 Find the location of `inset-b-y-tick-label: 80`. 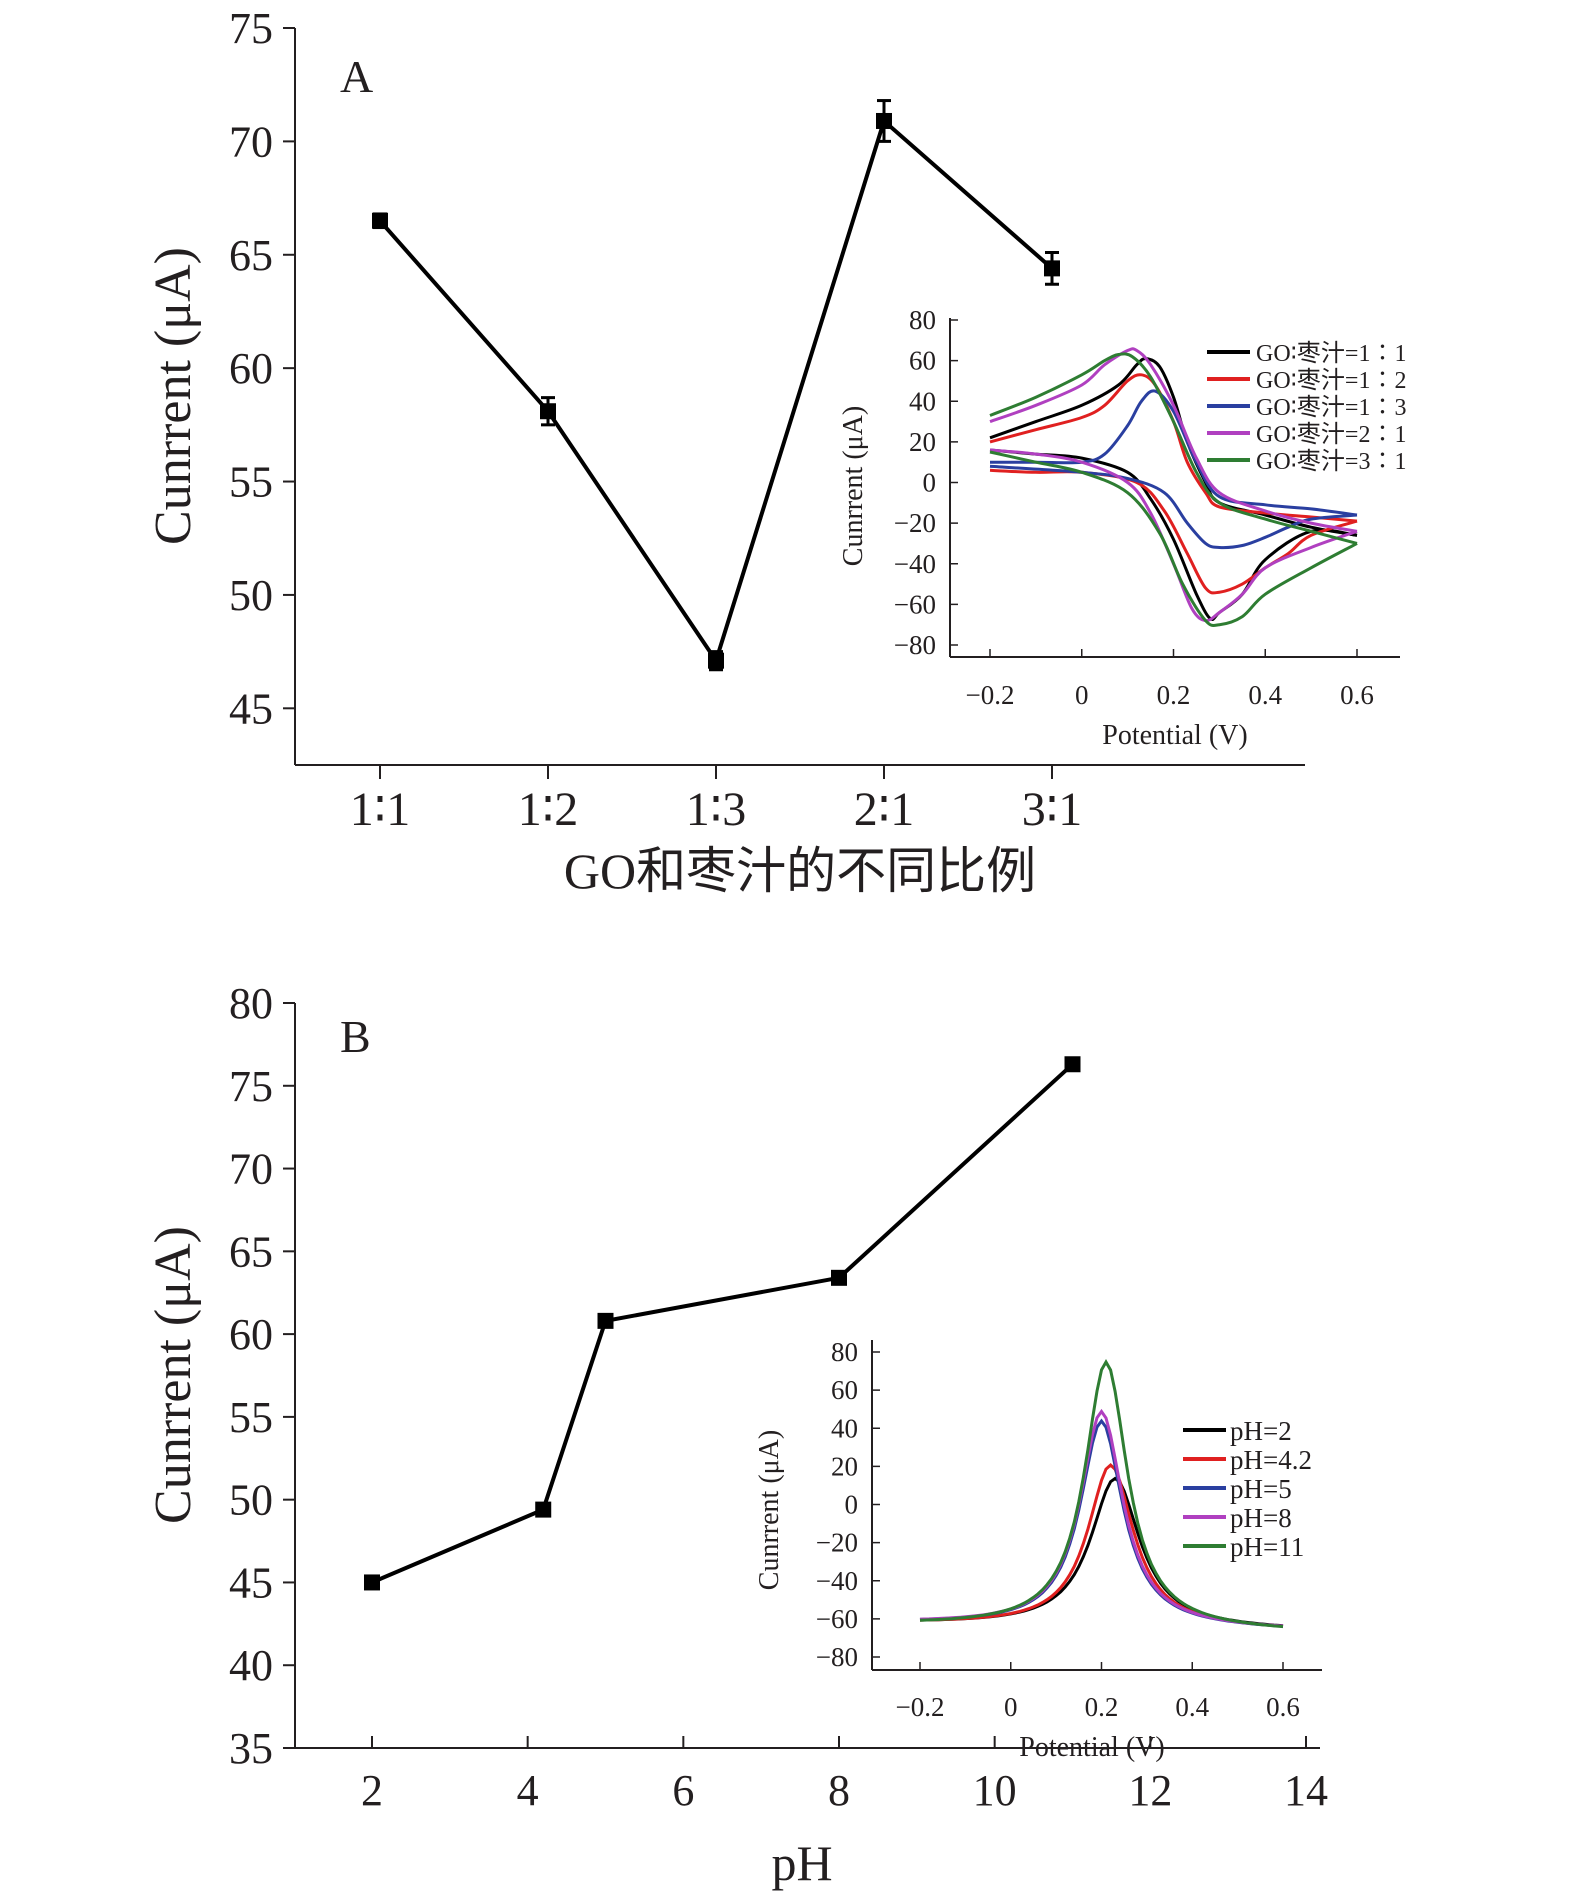

inset-b-y-tick-label: 80 is located at coordinates (844, 1352).